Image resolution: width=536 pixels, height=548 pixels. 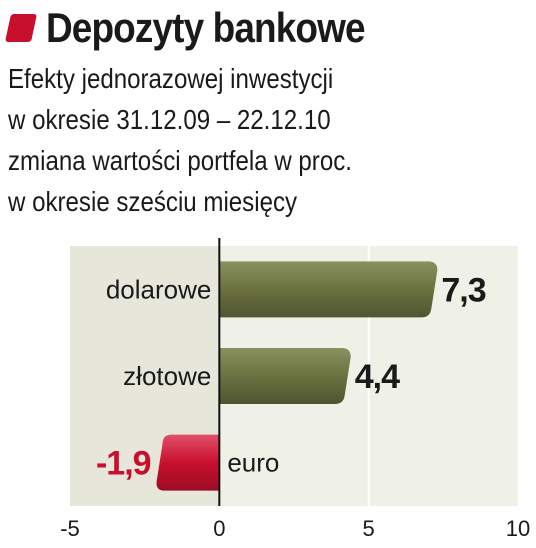 I want to click on x-tick-label: 10, so click(x=518, y=528).